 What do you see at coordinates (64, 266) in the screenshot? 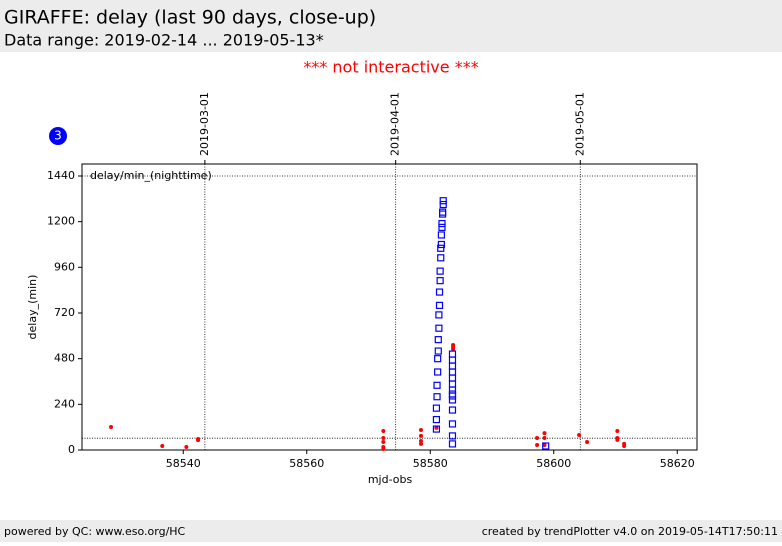
I see `y-tick-label: 960` at bounding box center [64, 266].